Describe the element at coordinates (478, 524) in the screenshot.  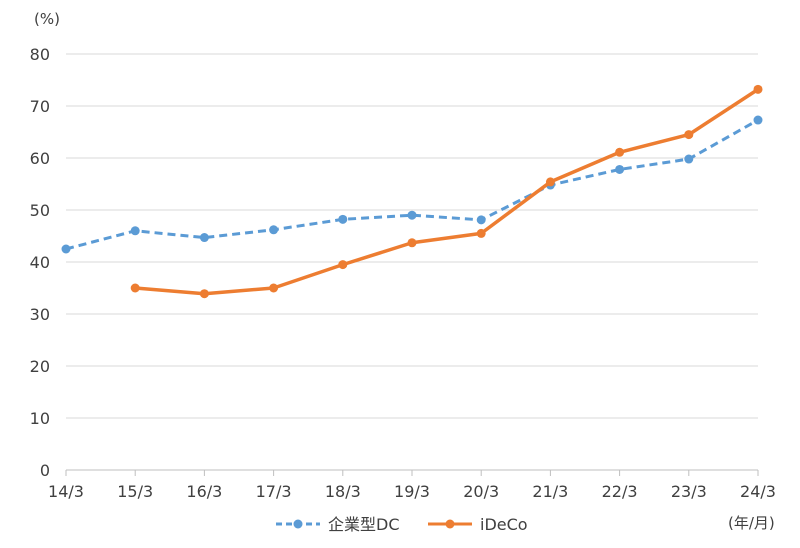
I see `legend-item-1: iDeCo` at that location.